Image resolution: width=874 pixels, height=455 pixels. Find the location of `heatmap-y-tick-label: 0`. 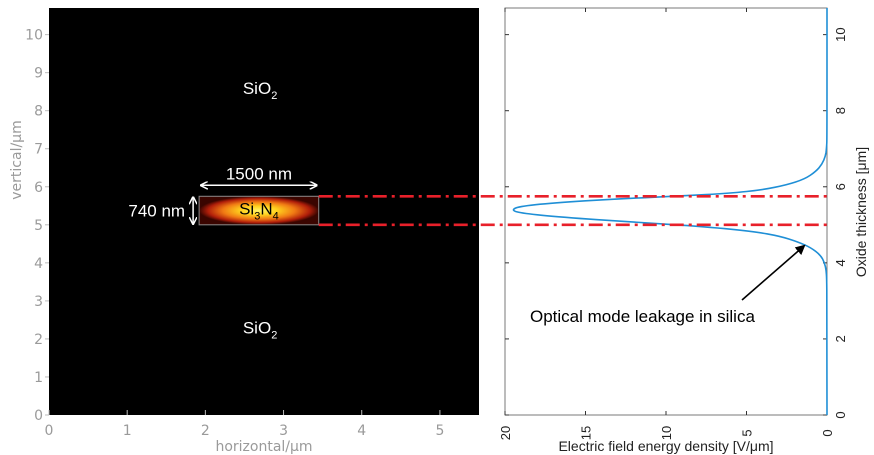

heatmap-y-tick-label: 0 is located at coordinates (38, 416).